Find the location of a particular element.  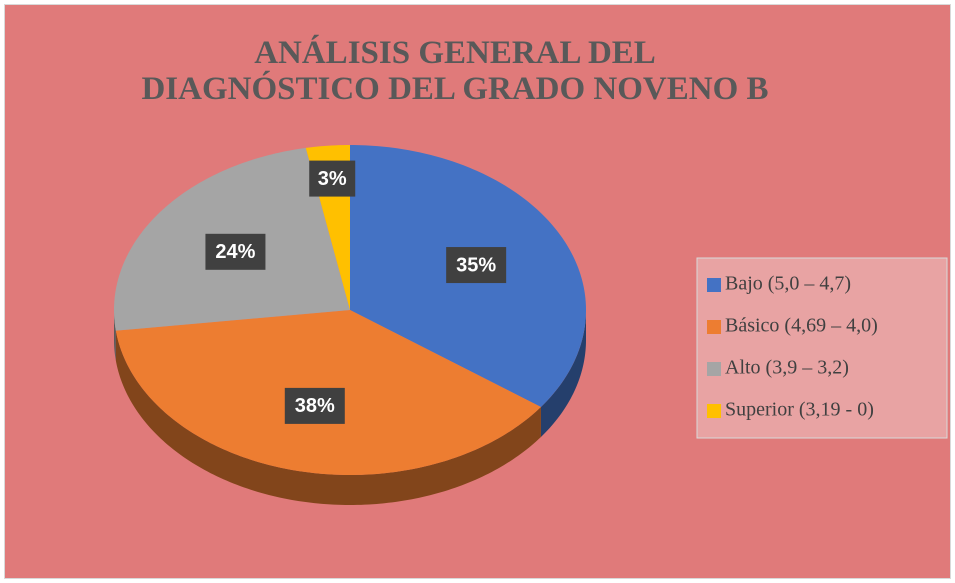

data-label: 3% is located at coordinates (332, 179).